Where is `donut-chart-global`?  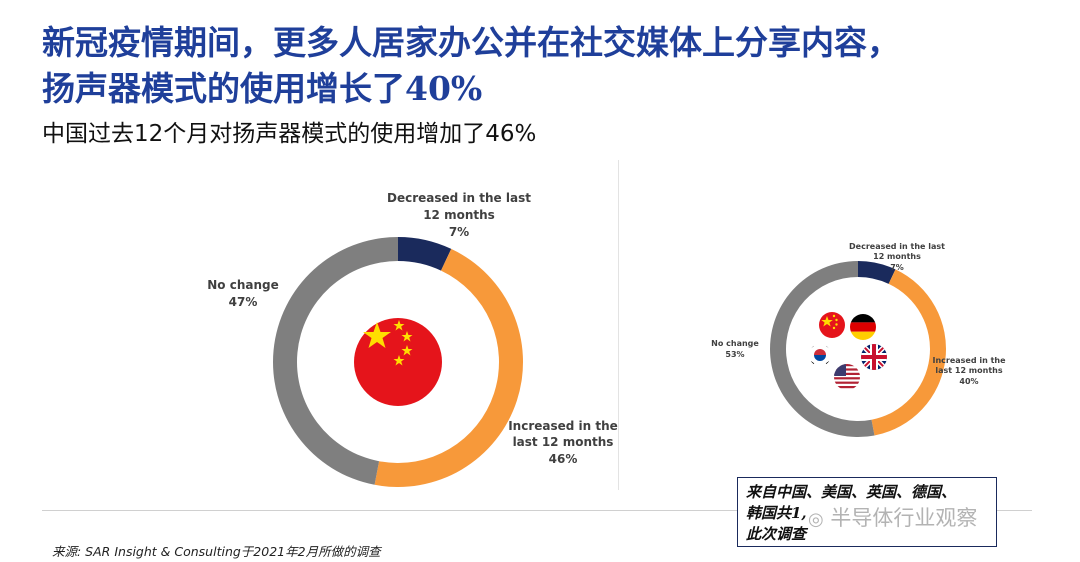 donut-chart-global is located at coordinates (858, 349).